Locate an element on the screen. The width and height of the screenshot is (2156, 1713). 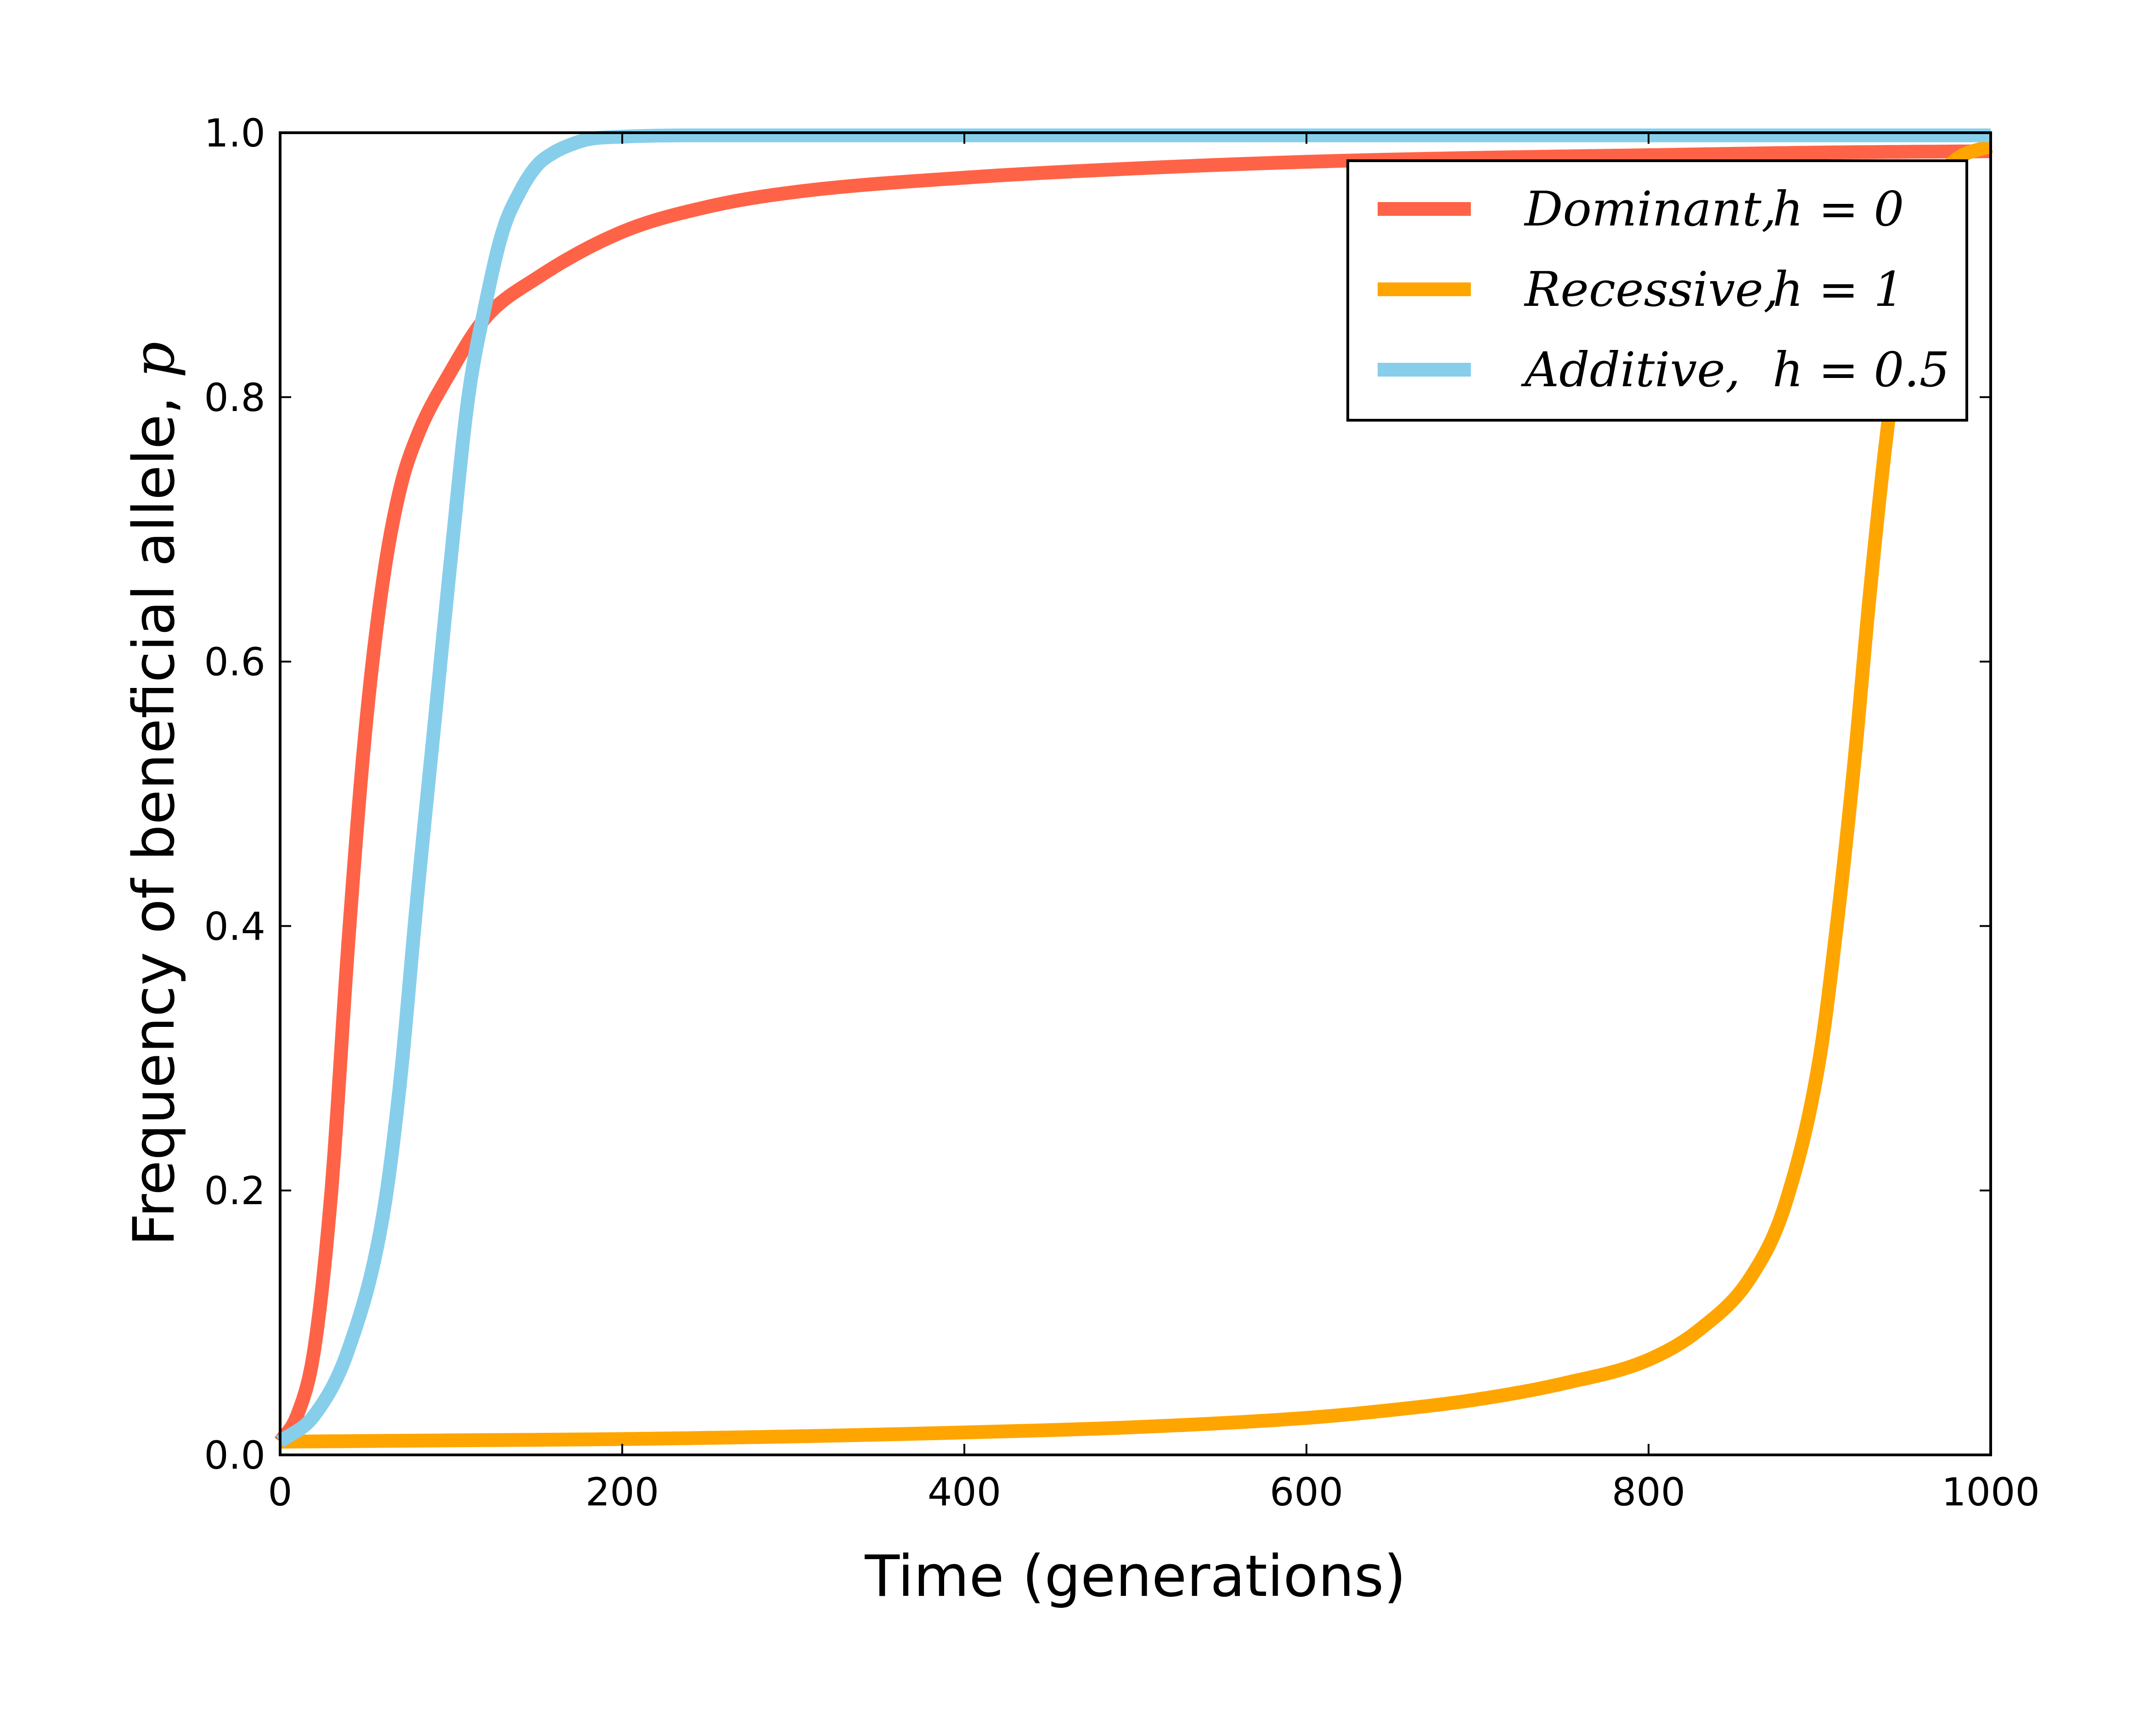
y-axis-label-text: Frequency of beneficial allele, is located at coordinates (154, 812).